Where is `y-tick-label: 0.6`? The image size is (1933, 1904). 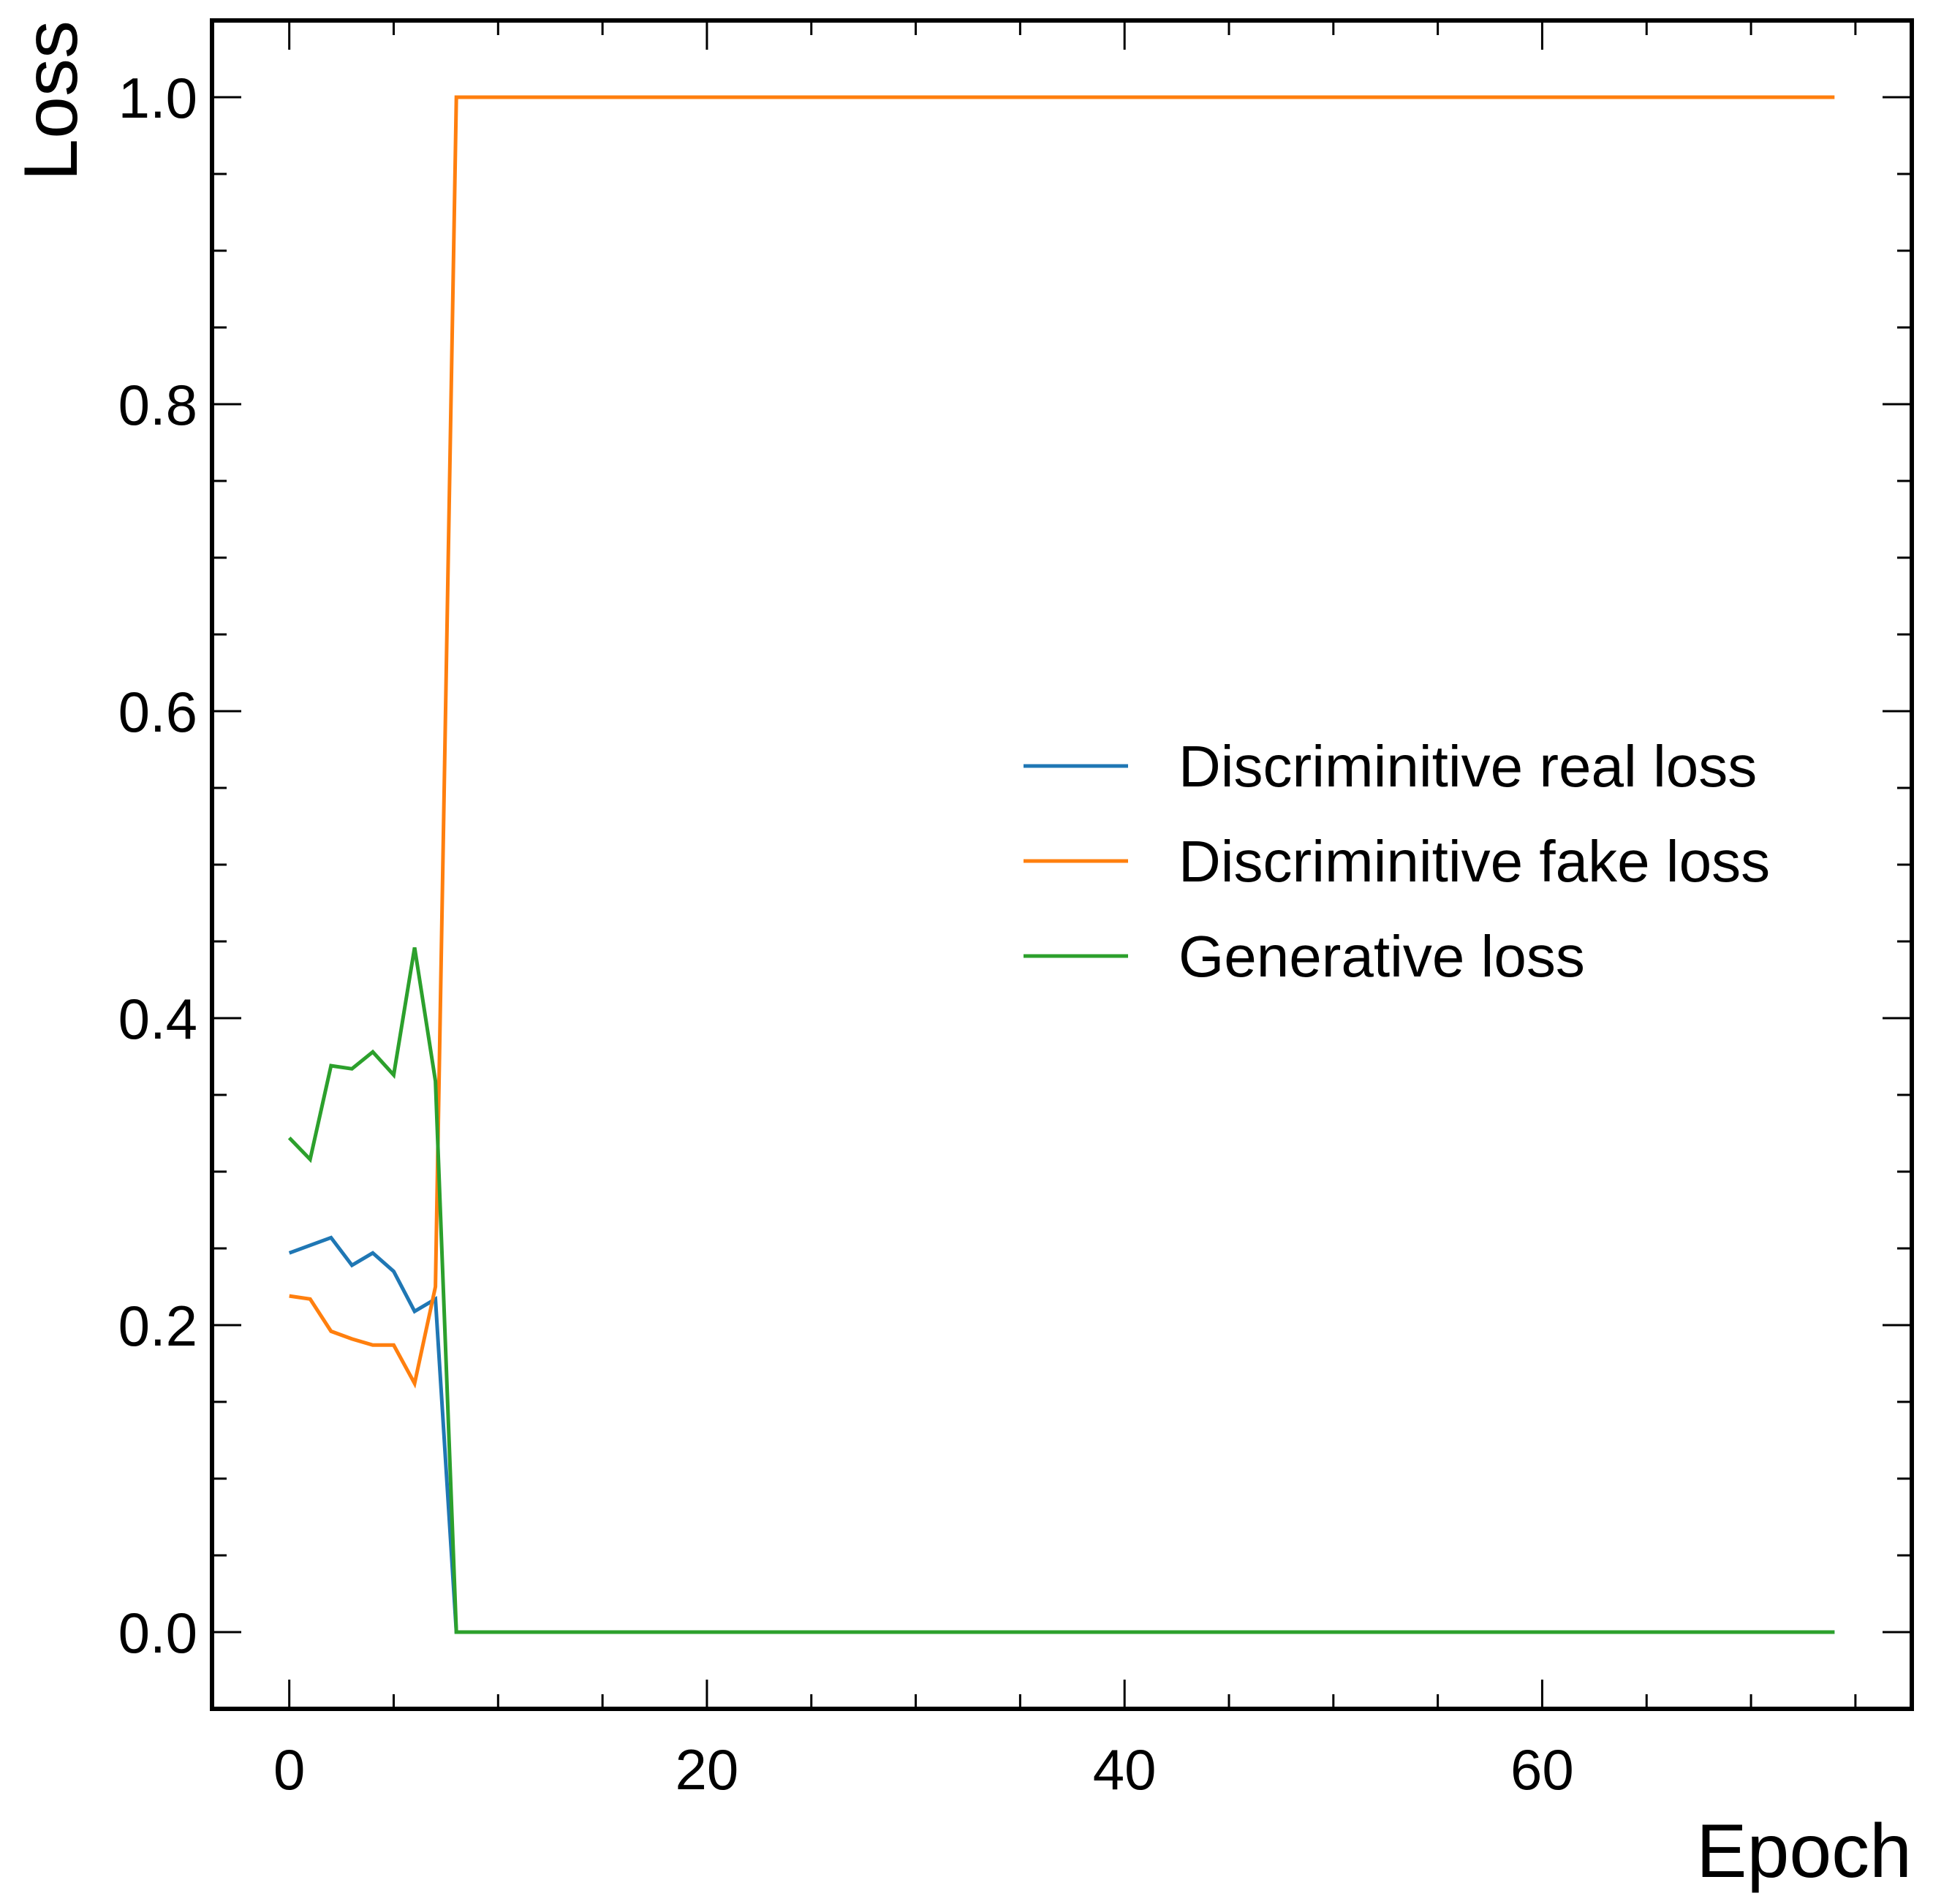
y-tick-label: 0.6 is located at coordinates (157, 712).